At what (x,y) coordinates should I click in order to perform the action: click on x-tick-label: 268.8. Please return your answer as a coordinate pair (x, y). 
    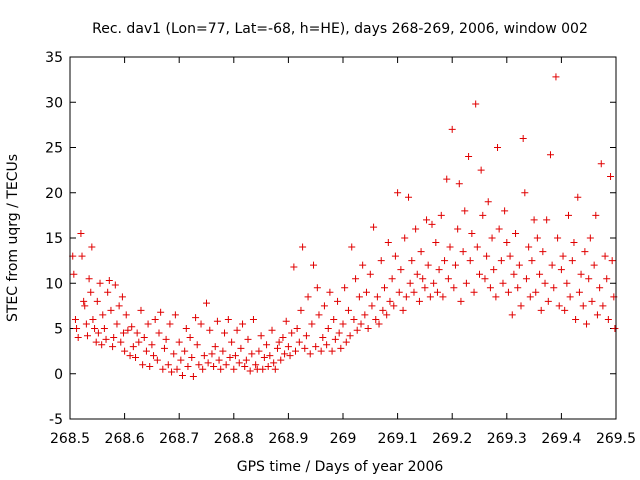
    Looking at the image, I should click on (234, 439).